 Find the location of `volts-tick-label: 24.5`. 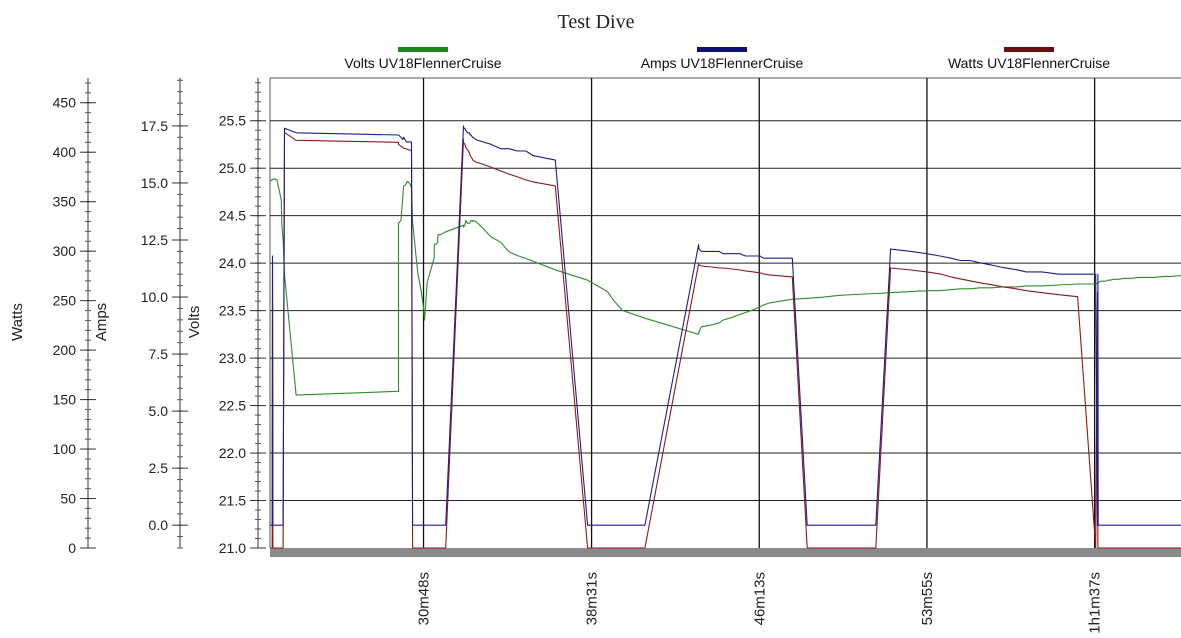

volts-tick-label: 24.5 is located at coordinates (232, 216).